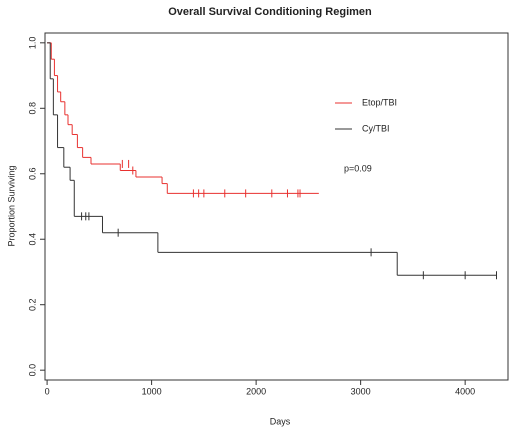  Describe the element at coordinates (32, 43) in the screenshot. I see `y-tick-label: 1.0` at that location.